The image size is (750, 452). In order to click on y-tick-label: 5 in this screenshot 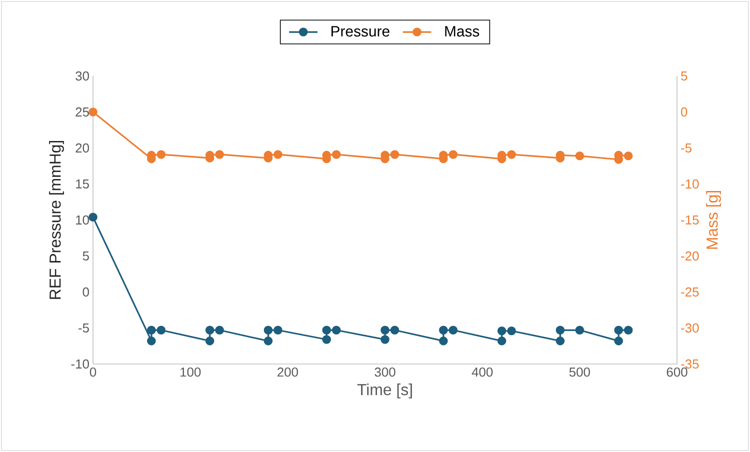, I will do `click(85, 256)`.